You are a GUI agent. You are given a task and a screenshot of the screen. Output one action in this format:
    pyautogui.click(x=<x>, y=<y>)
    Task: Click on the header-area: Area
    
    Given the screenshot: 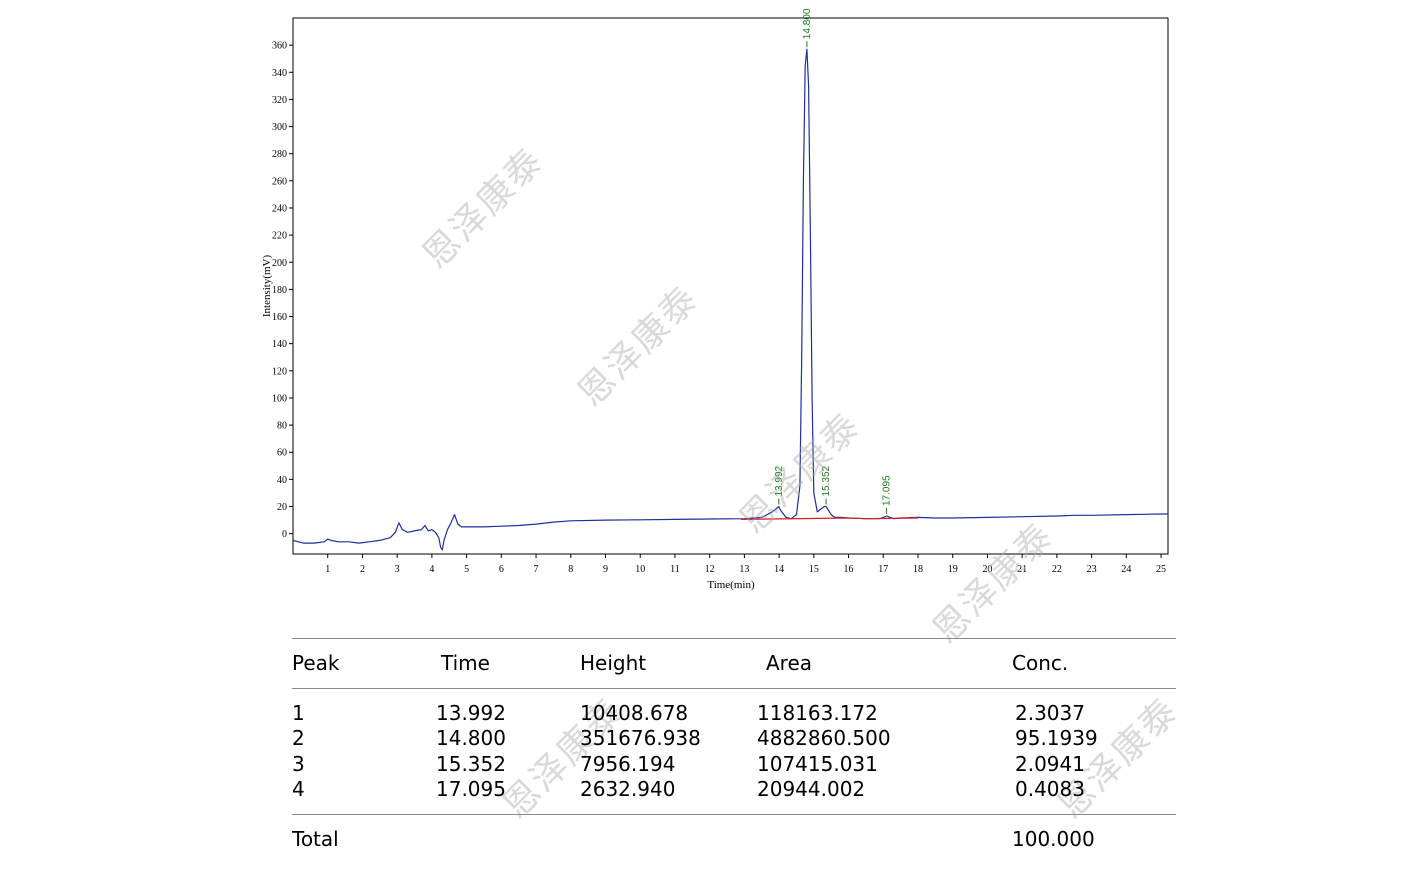 What is the action you would take?
    pyautogui.click(x=789, y=663)
    